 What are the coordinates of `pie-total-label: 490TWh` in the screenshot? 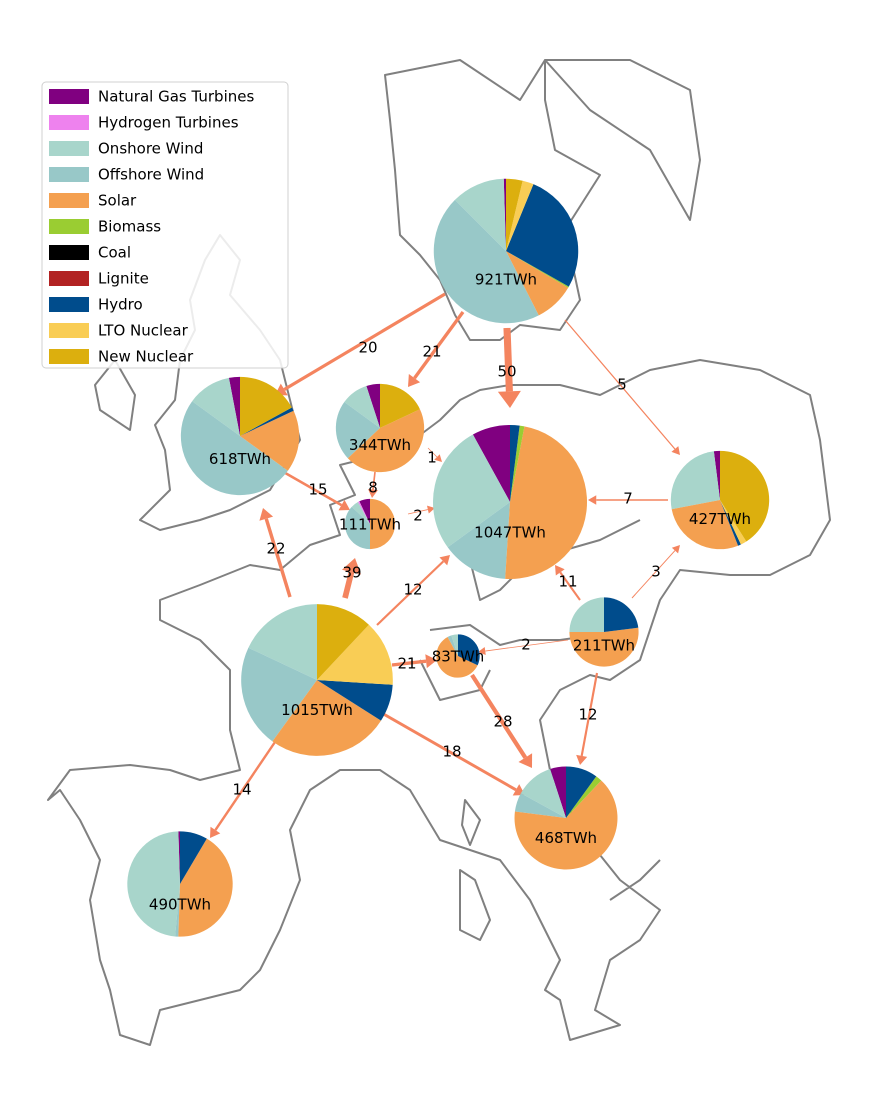 It's located at (180, 905).